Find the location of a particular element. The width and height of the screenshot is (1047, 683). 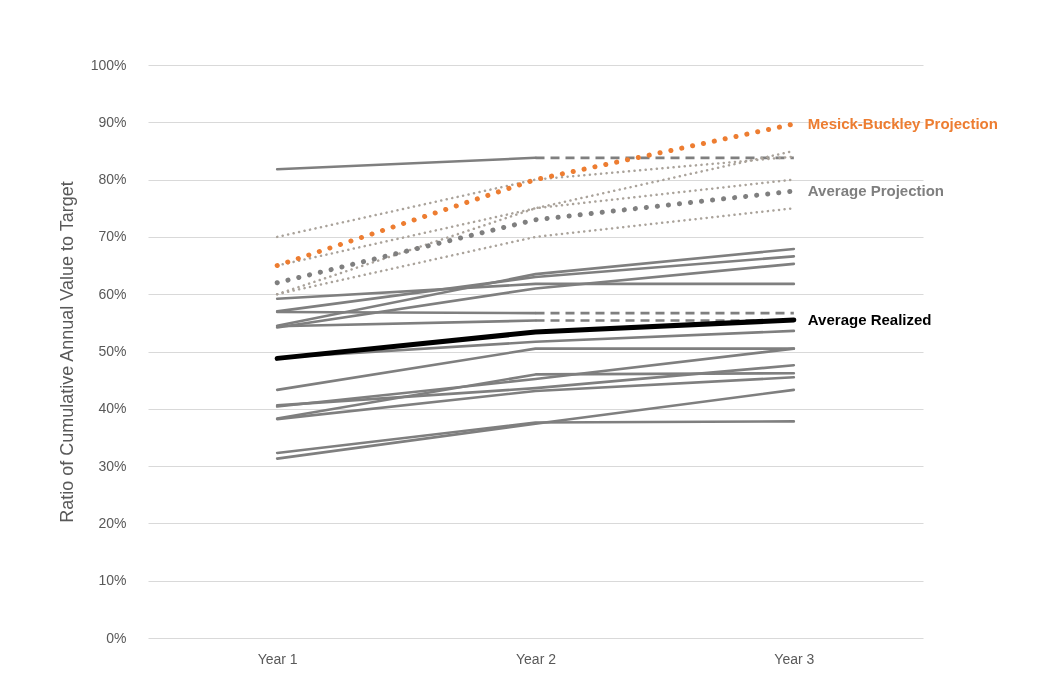

series-label: Average Realized is located at coordinates (869, 319).